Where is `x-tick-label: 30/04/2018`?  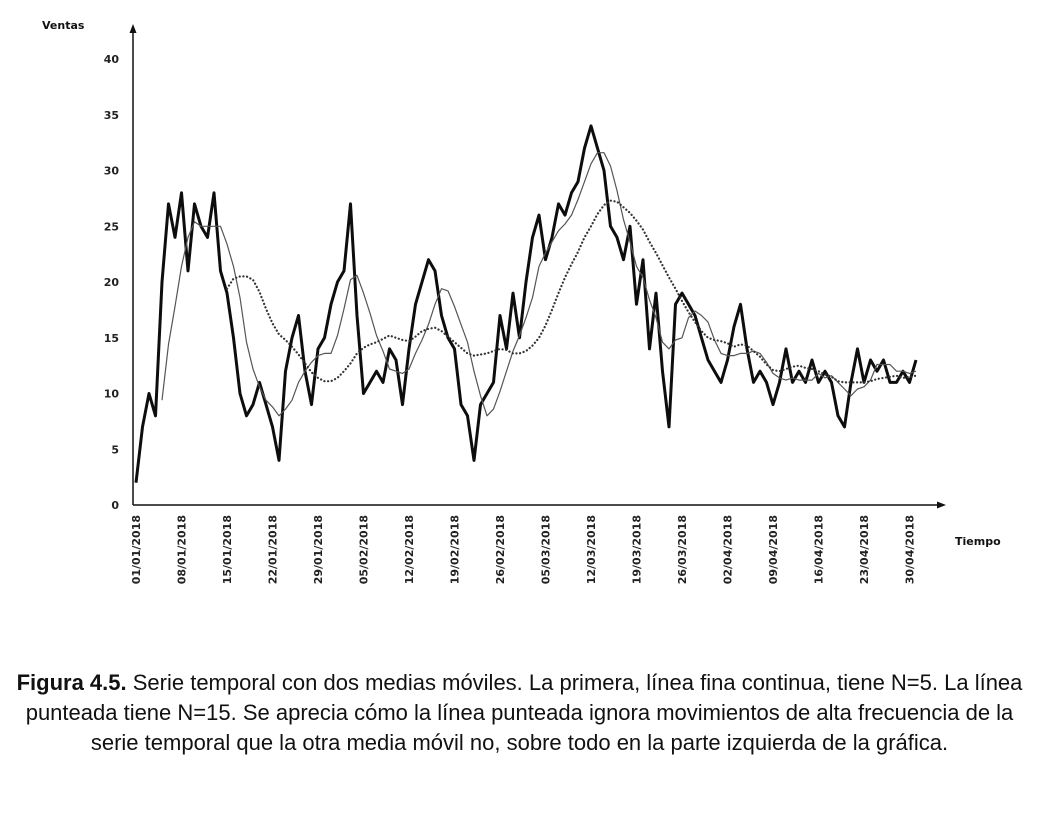 x-tick-label: 30/04/2018 is located at coordinates (910, 549).